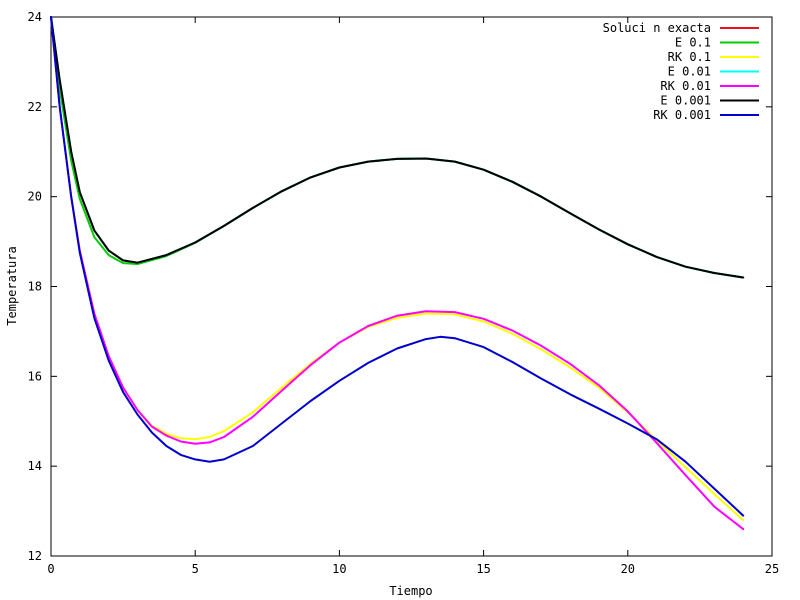 This screenshot has height=600, width=800. I want to click on y-tick-label: 16, so click(35, 376).